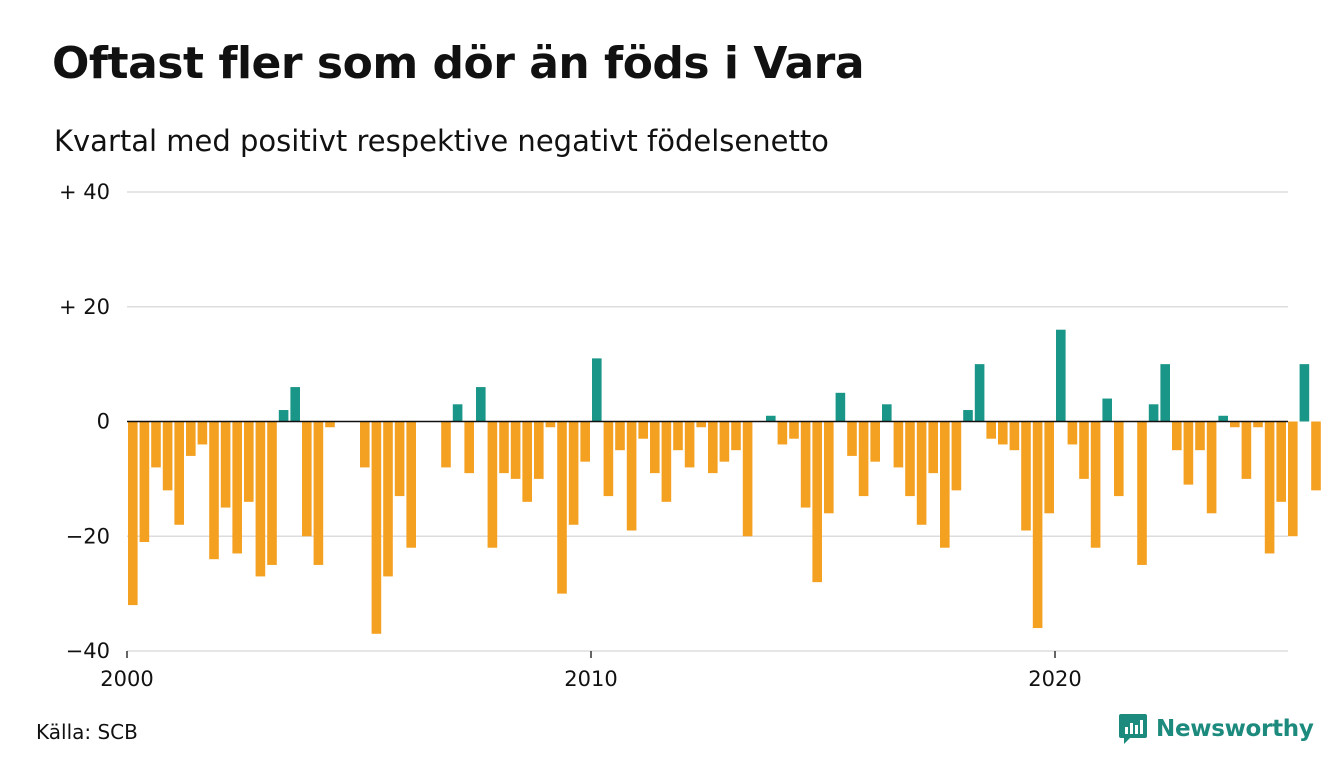 Image resolution: width=1340 pixels, height=780 pixels. I want to click on newsworthy-chart-bubble-icon, so click(1133, 729).